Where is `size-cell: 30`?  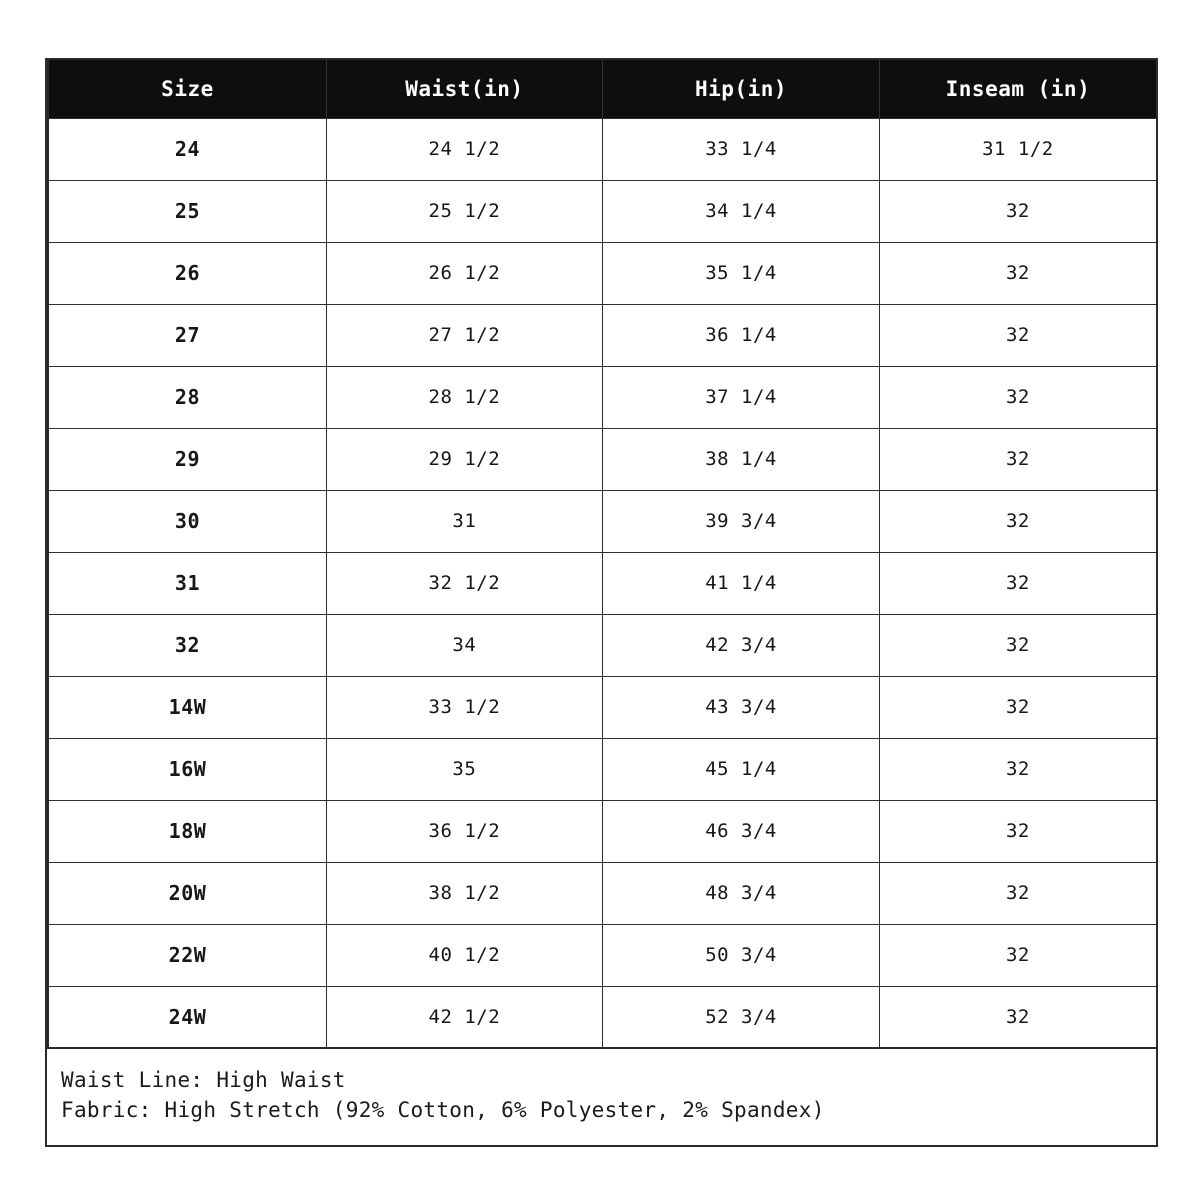 size-cell: 30 is located at coordinates (188, 521).